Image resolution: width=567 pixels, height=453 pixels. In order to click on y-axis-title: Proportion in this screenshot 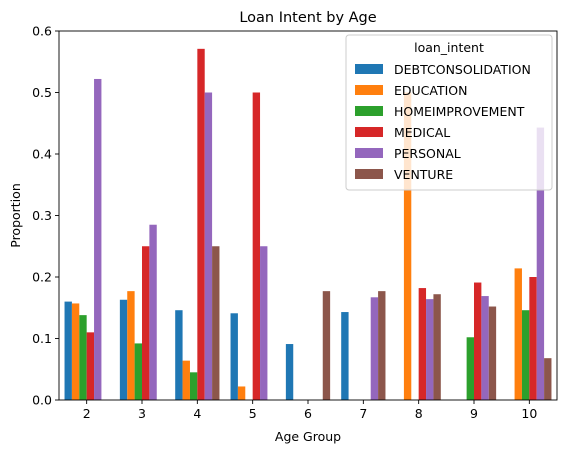, I will do `click(15, 215)`.